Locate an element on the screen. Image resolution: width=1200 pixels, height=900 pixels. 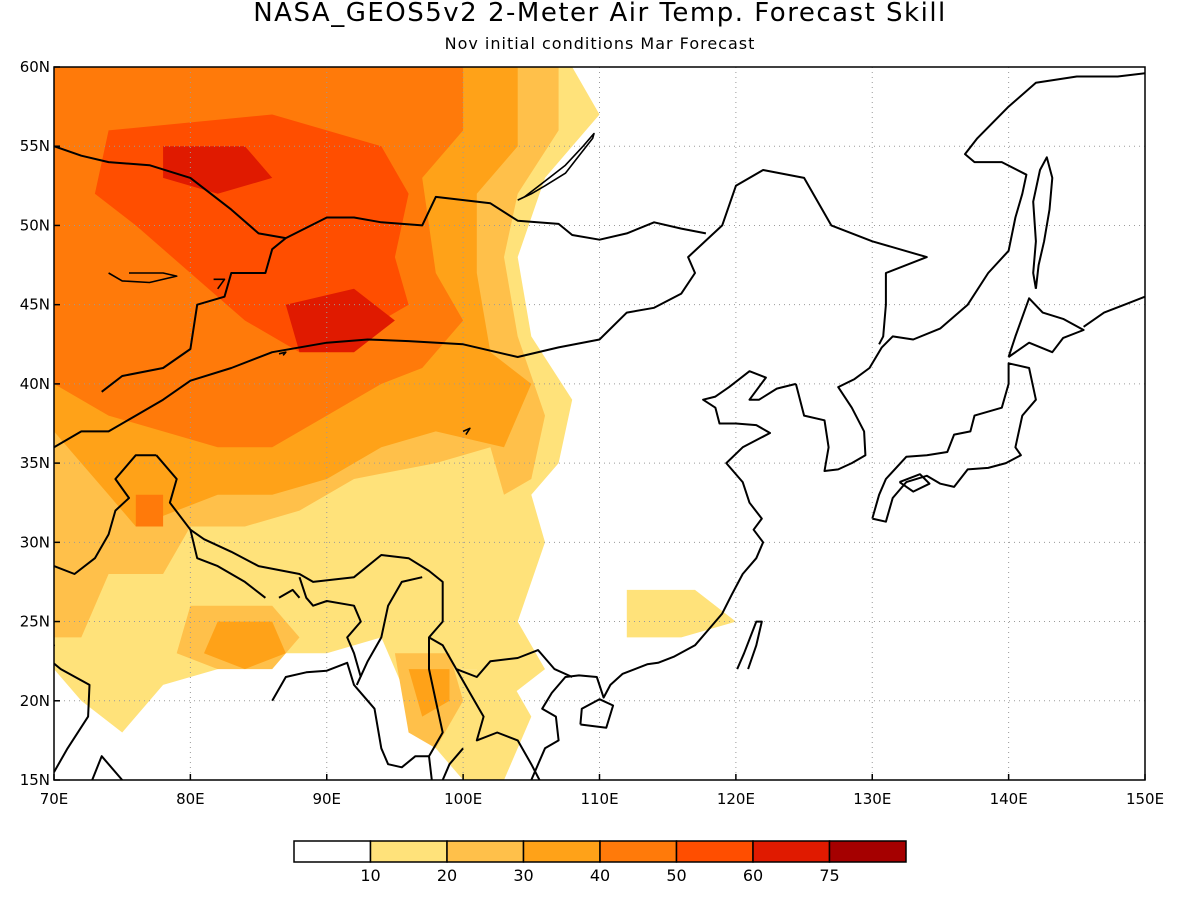
colorbar-label: 20 is located at coordinates (447, 875).